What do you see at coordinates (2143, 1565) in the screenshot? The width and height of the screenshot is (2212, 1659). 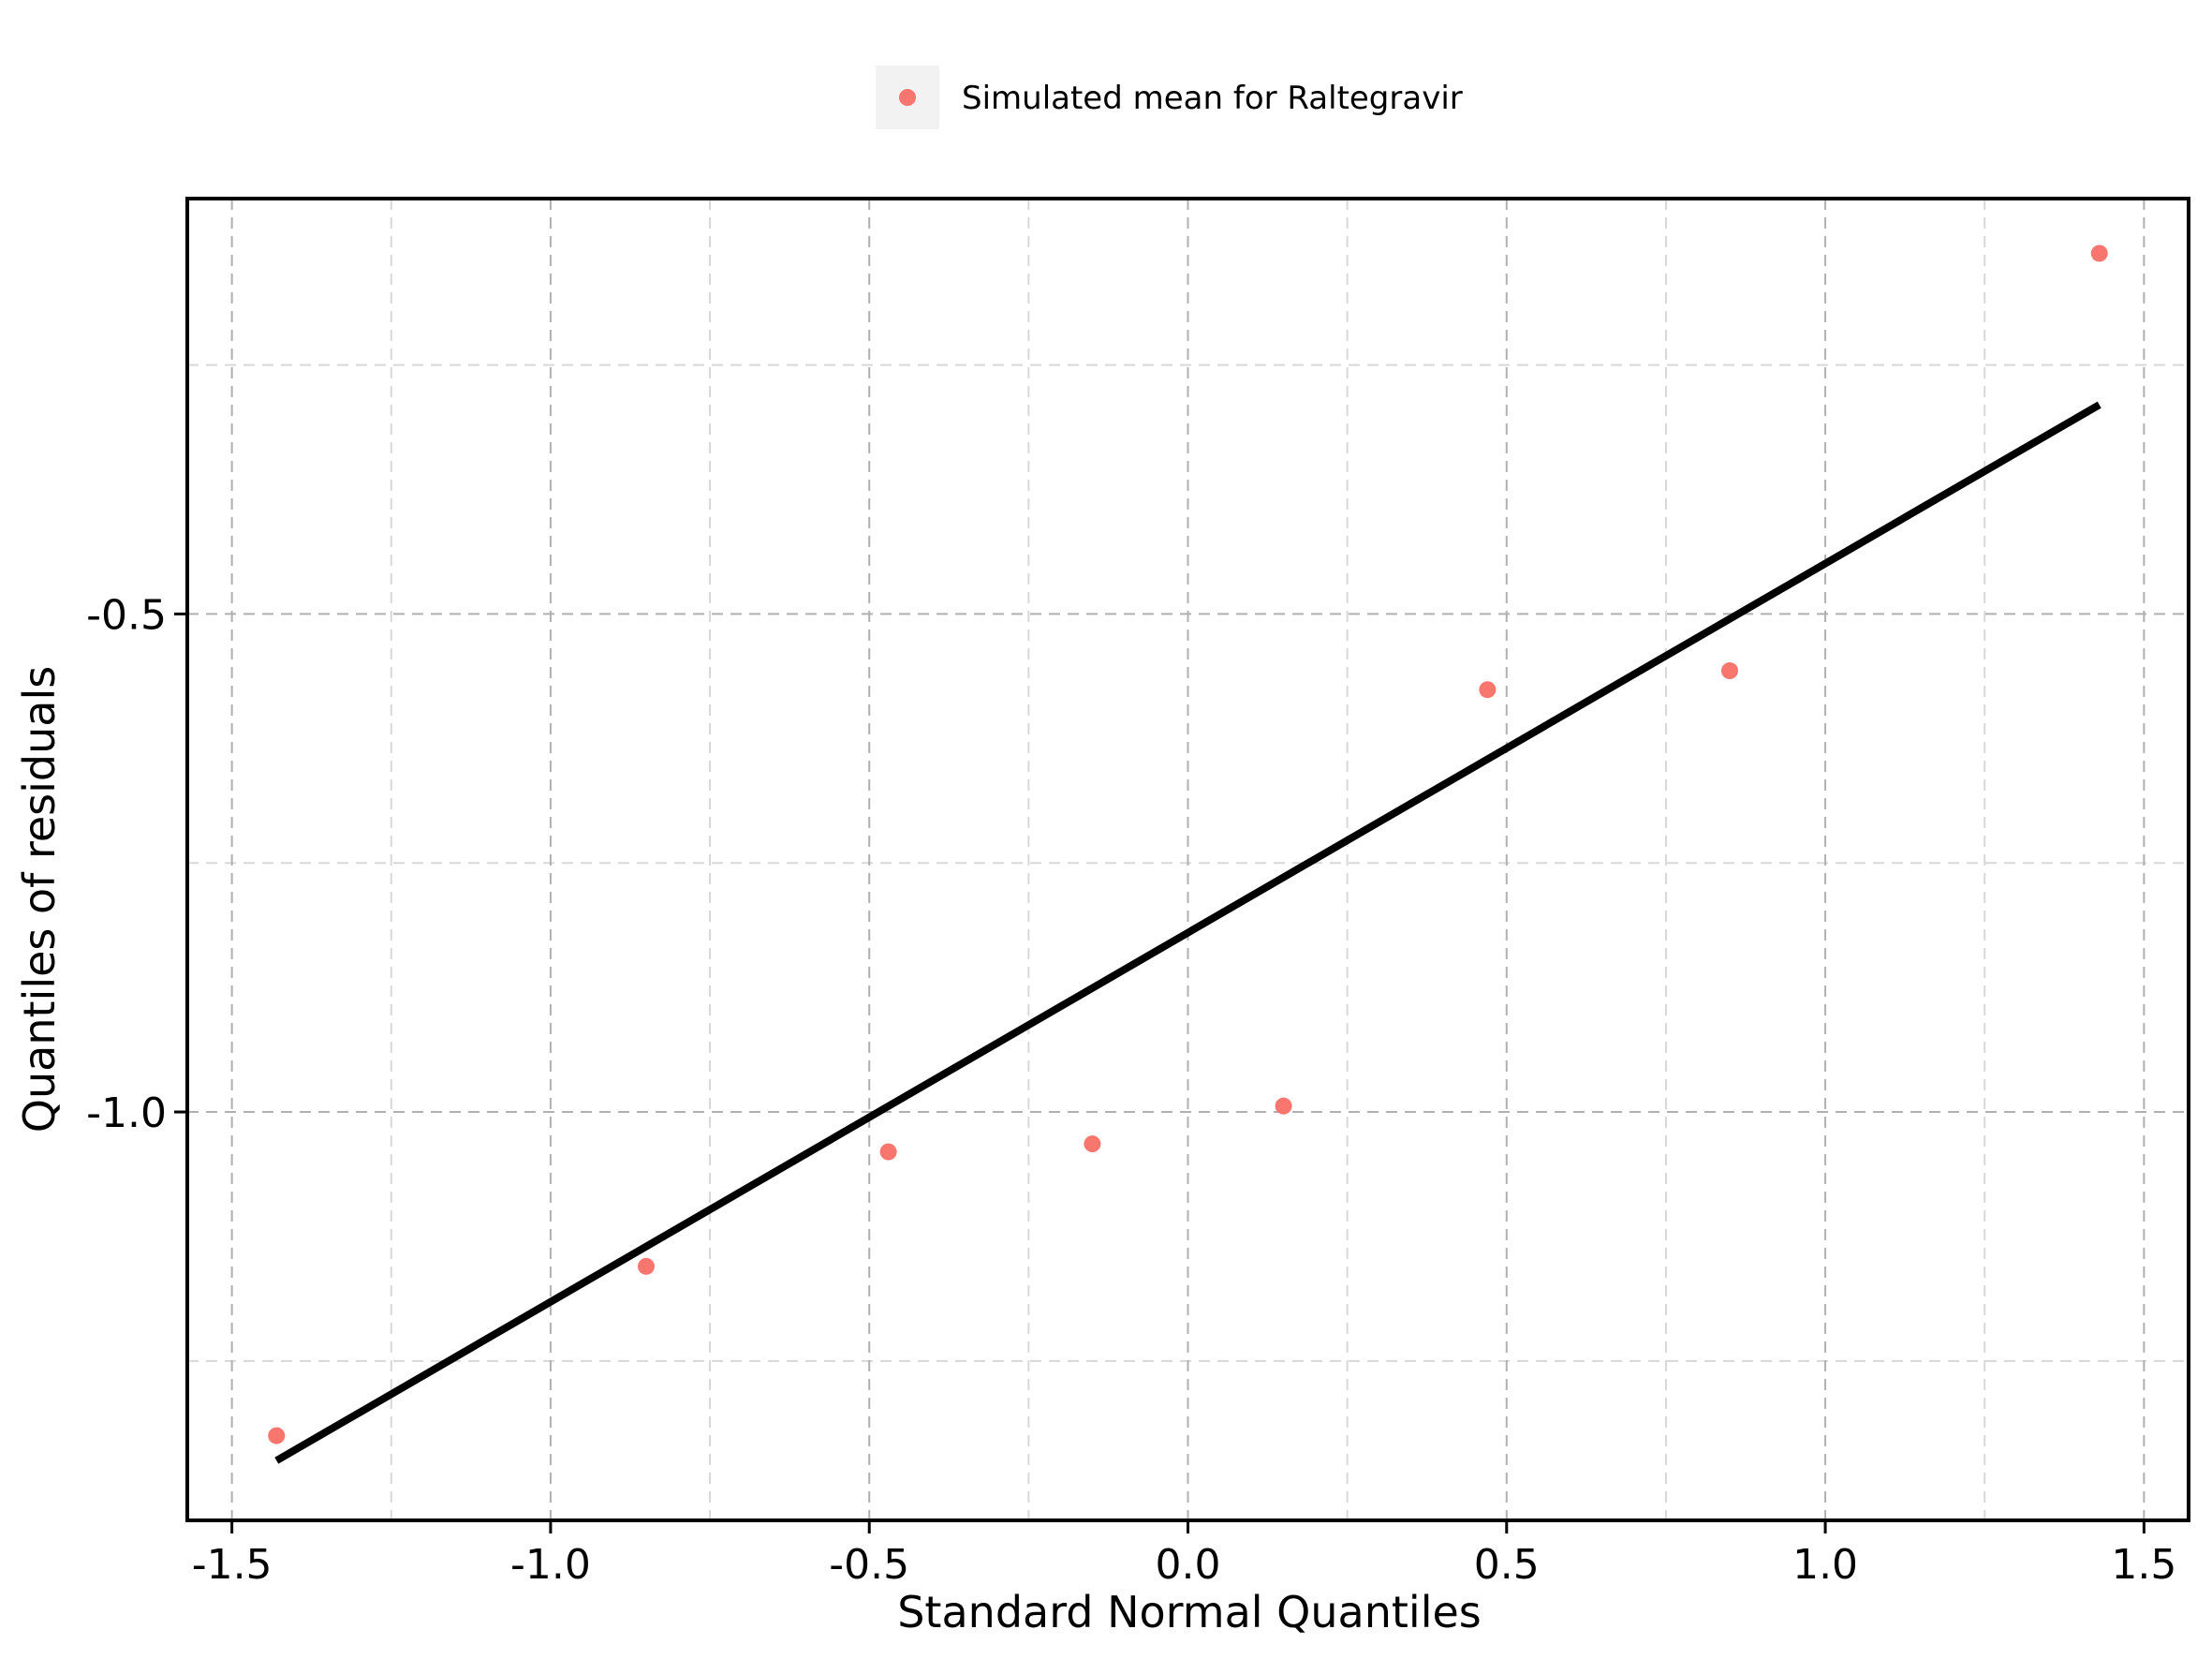 I see `x-tick-label: 1.5` at bounding box center [2143, 1565].